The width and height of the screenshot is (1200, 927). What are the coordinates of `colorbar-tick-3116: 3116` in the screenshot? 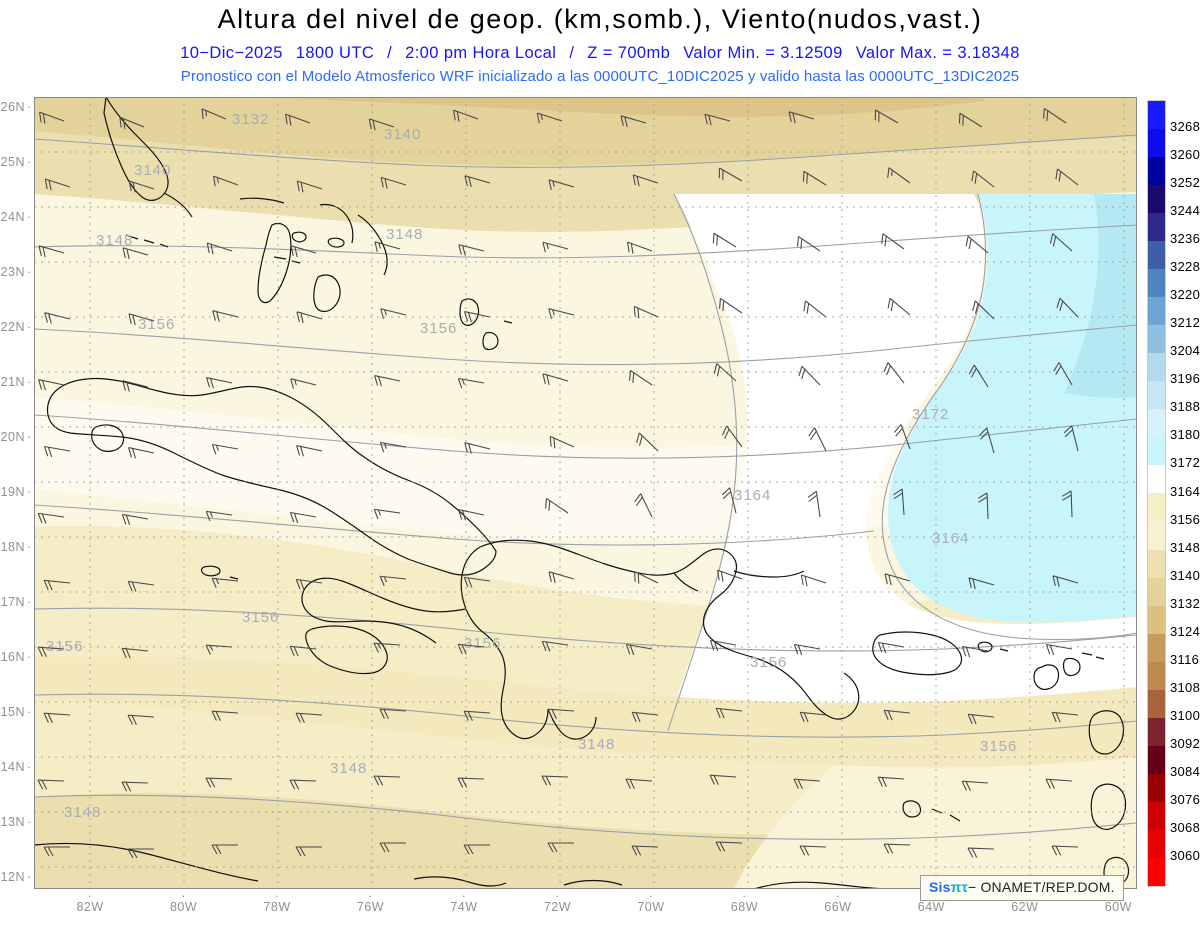 It's located at (1185, 659).